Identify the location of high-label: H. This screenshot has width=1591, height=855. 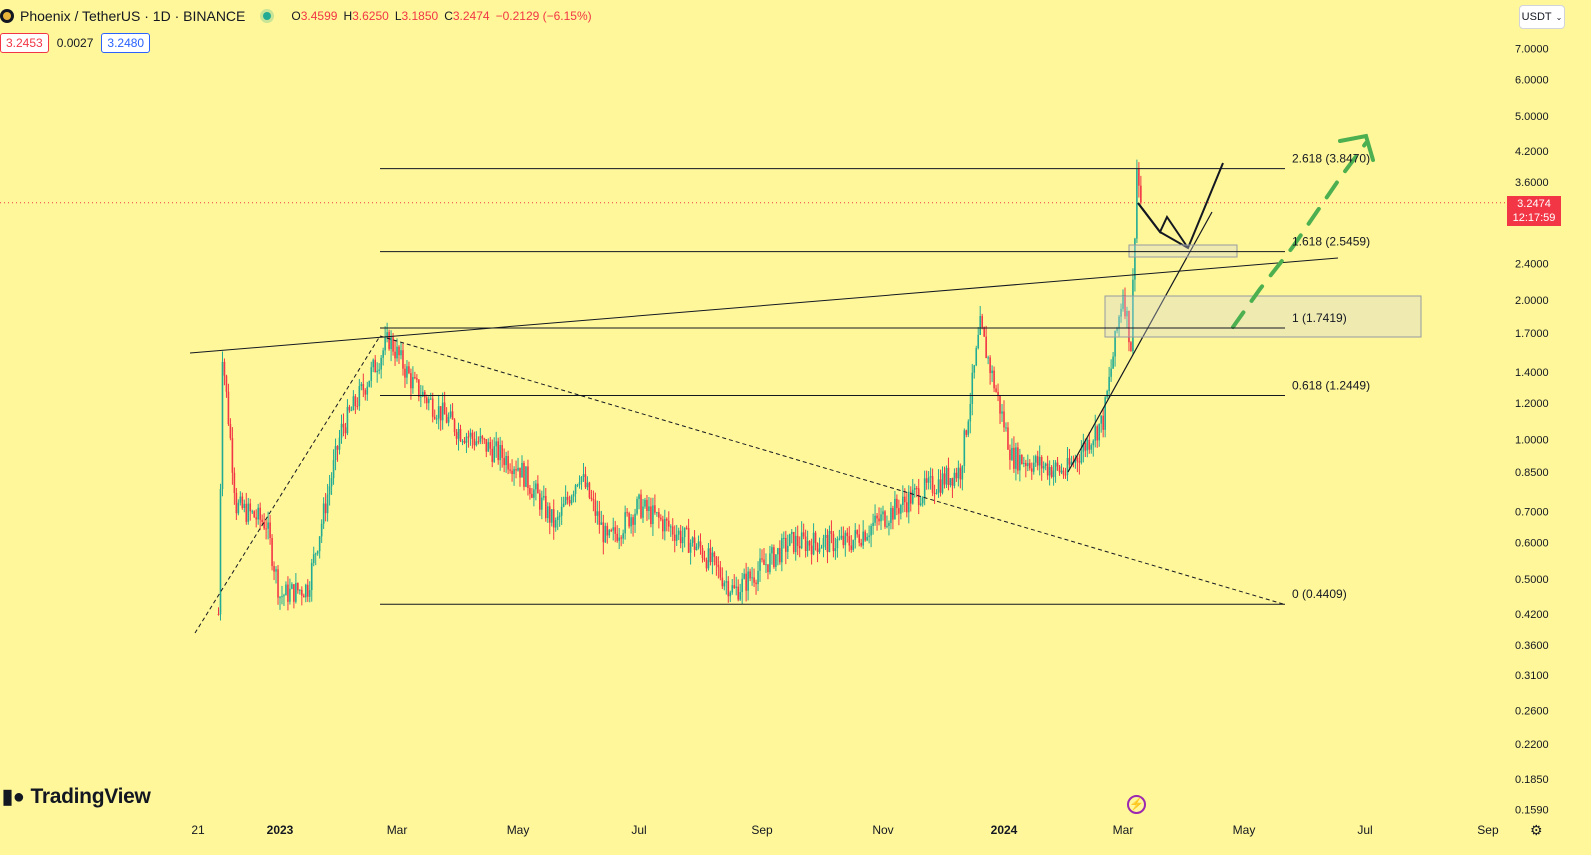
(348, 16).